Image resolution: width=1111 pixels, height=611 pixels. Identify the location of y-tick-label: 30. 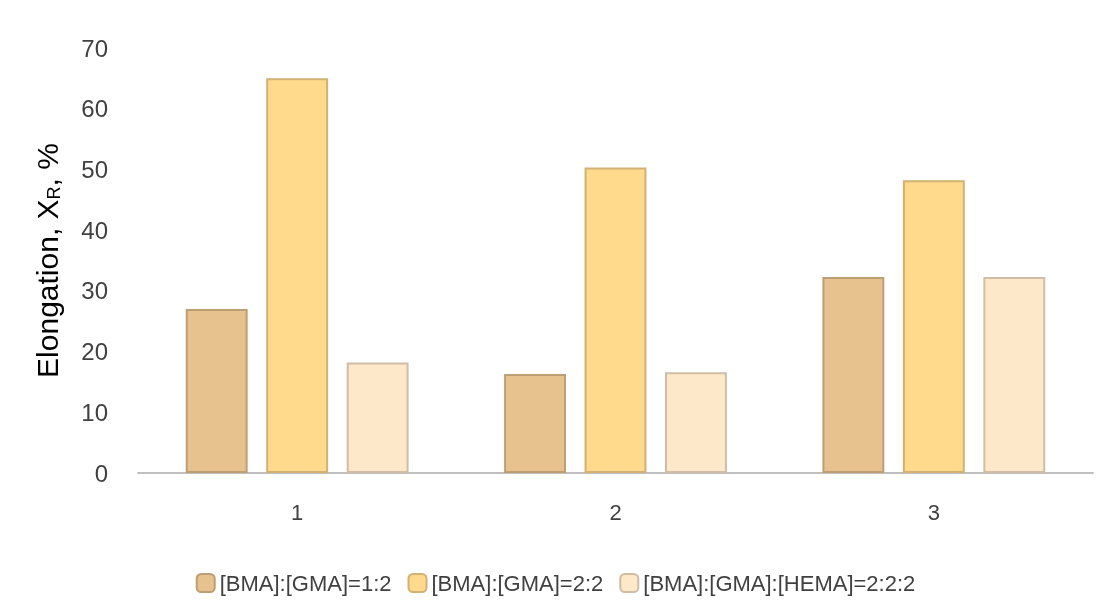
(94, 291).